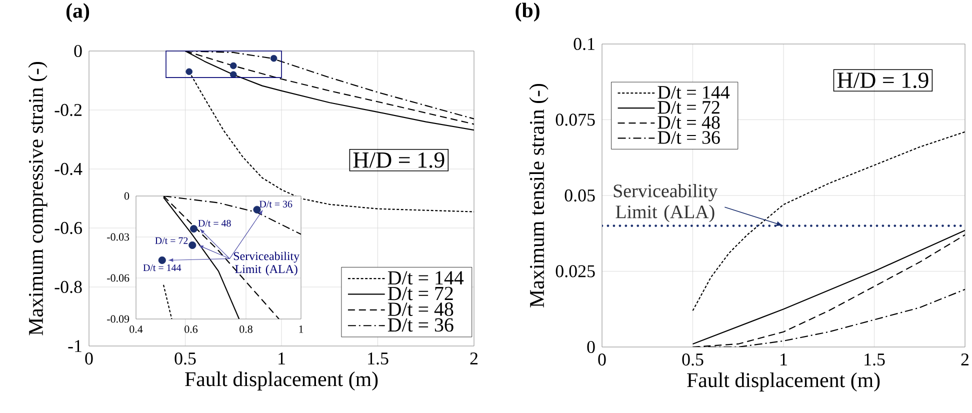 This screenshot has width=972, height=413. What do you see at coordinates (214, 223) in the screenshot?
I see `annotation: D/t = 48` at bounding box center [214, 223].